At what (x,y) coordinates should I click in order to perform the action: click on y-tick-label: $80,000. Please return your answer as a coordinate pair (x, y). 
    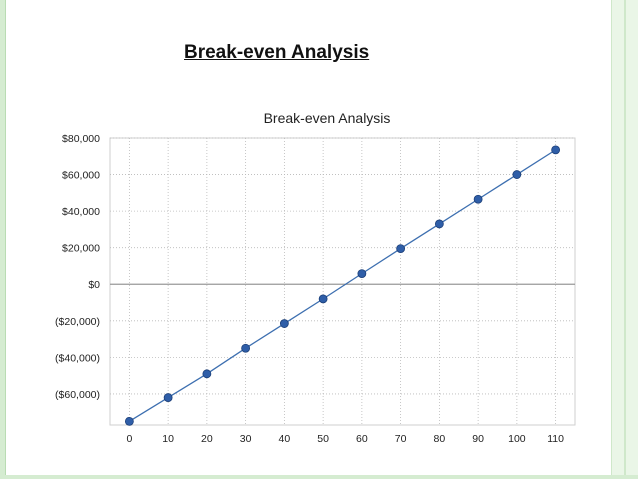
    Looking at the image, I should click on (81, 139).